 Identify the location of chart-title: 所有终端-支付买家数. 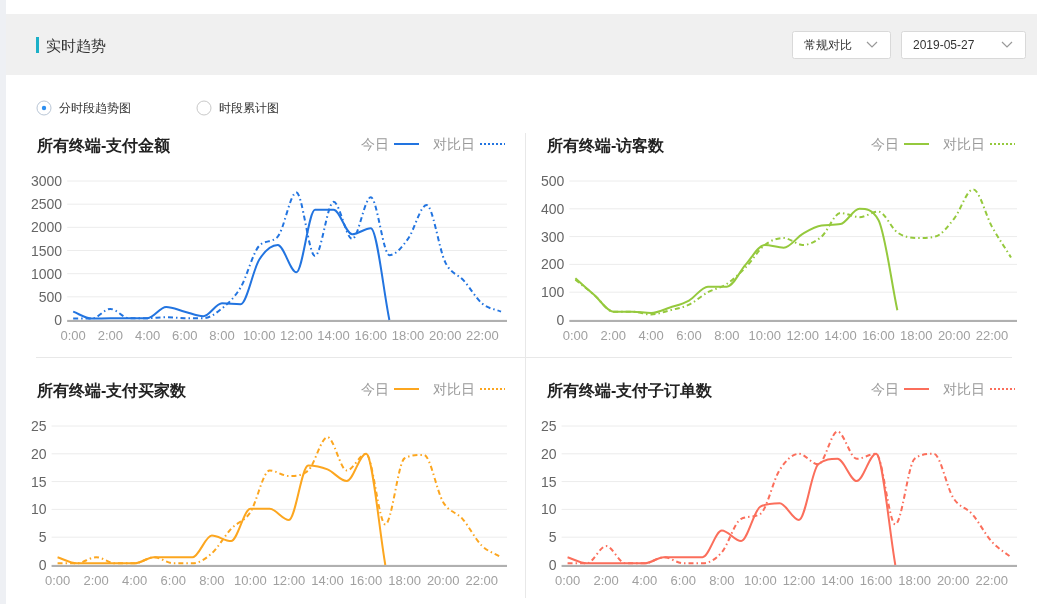
(112, 390).